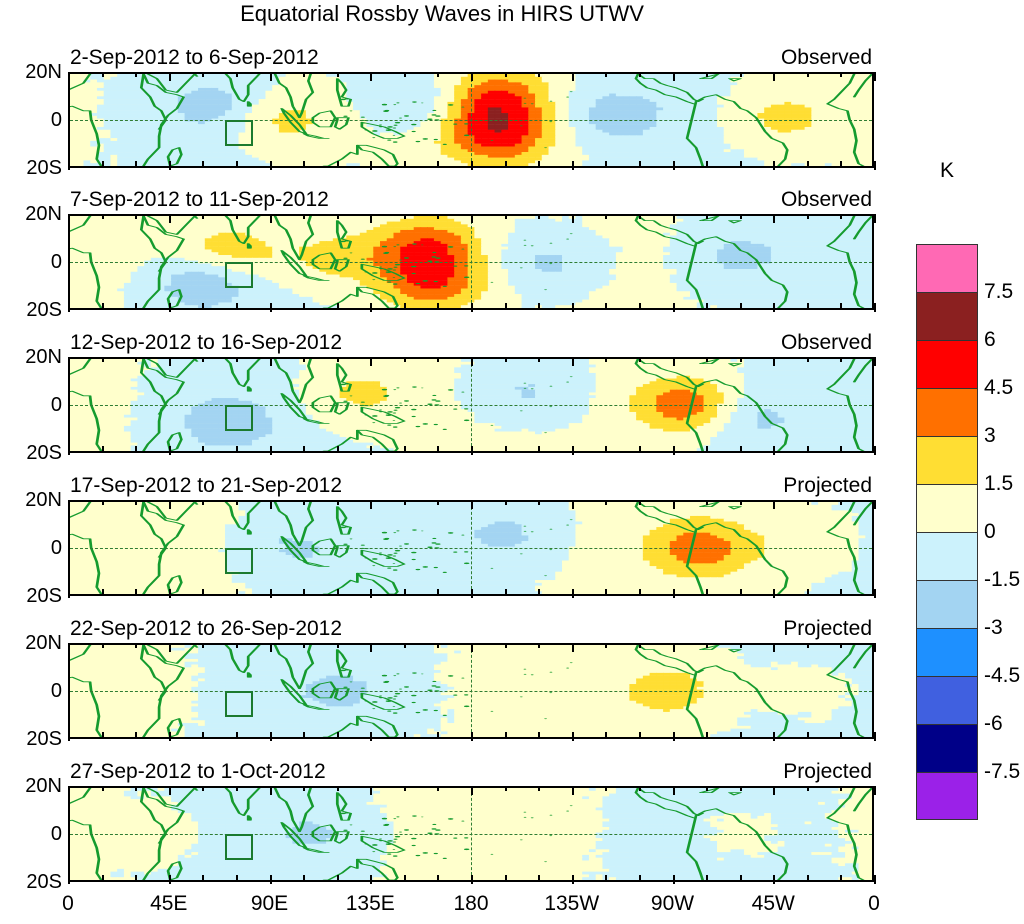 This screenshot has height=924, width=1024. I want to click on panel-status-5: Projected, so click(827, 629).